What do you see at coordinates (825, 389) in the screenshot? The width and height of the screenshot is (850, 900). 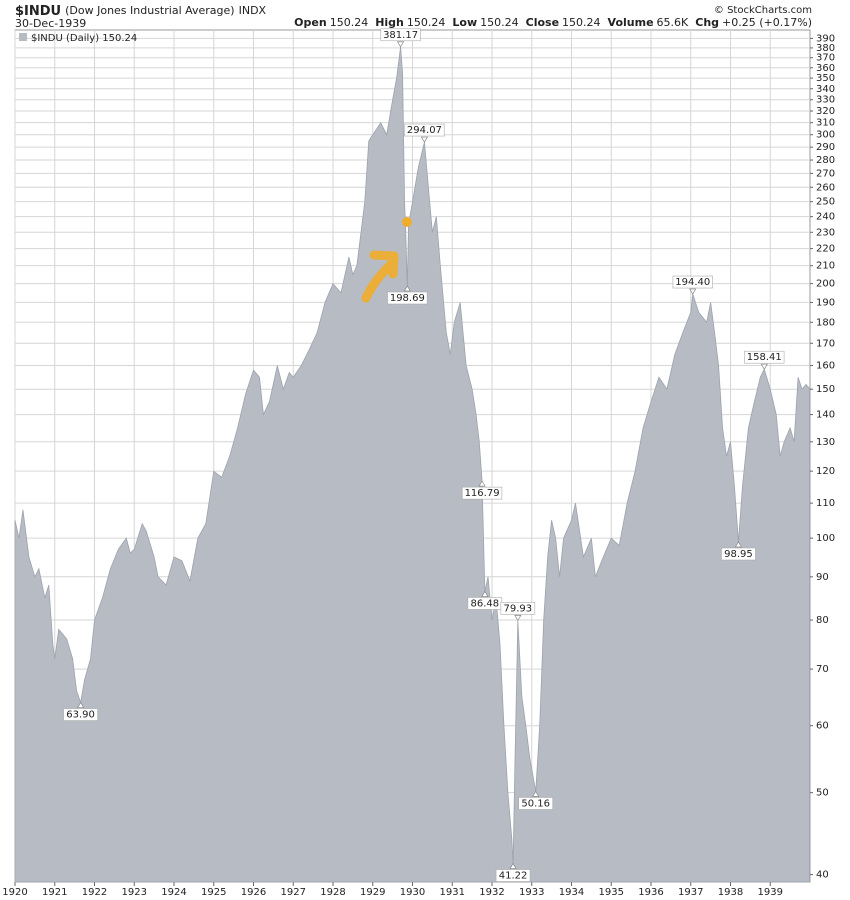 I see `y-tick-label: 150` at bounding box center [825, 389].